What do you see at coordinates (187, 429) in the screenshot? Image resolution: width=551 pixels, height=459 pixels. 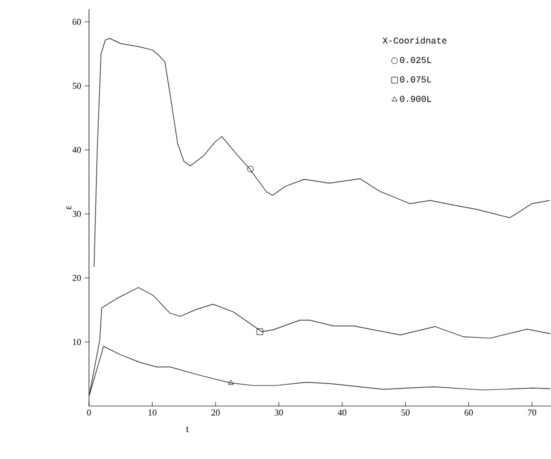 I see `x-axis-title: t` at bounding box center [187, 429].